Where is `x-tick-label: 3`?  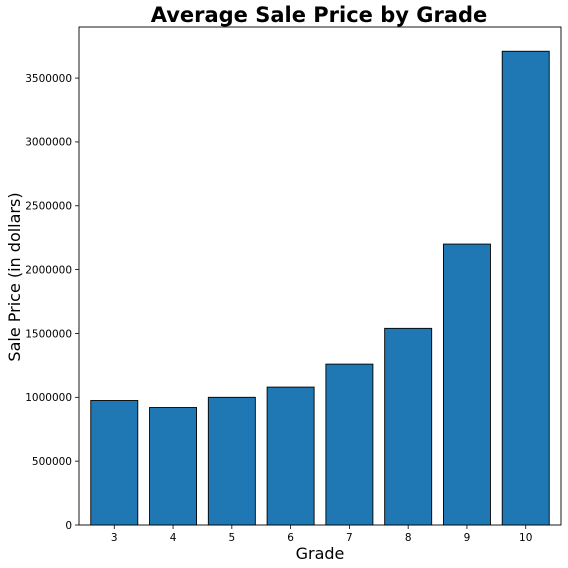 x-tick-label: 3 is located at coordinates (114, 538).